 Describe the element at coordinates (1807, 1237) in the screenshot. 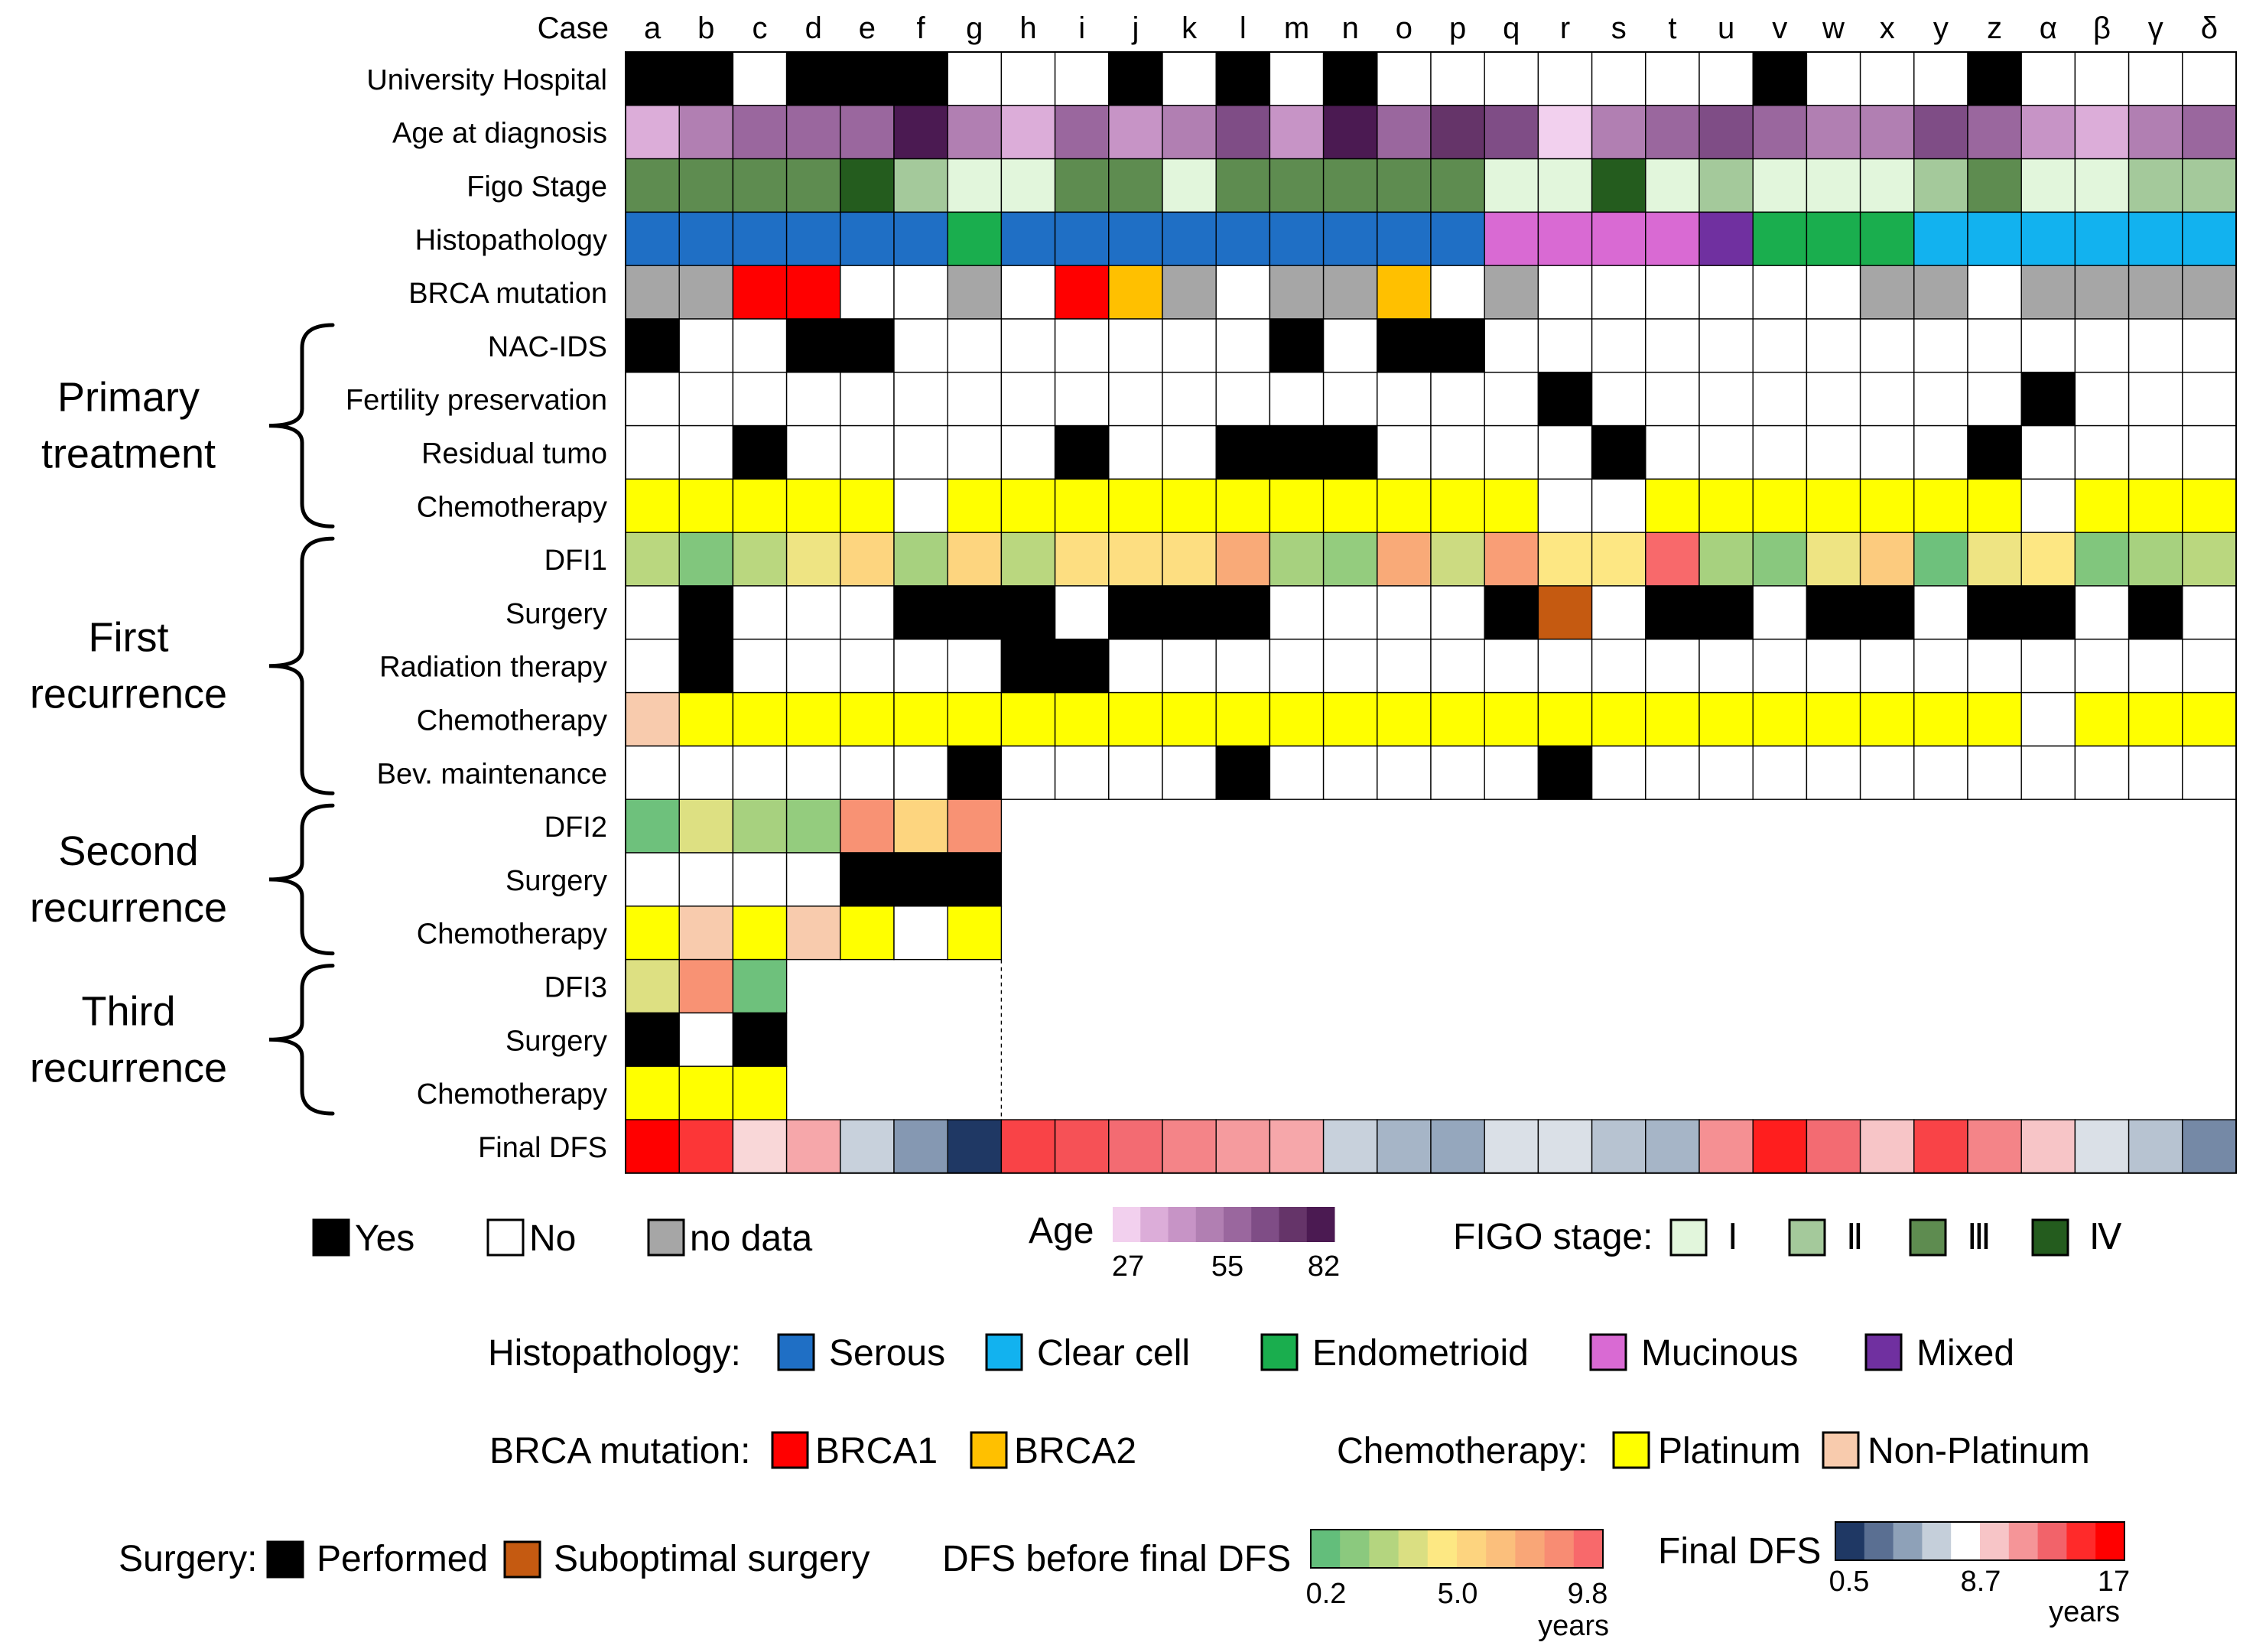

I see `figo-legend-swatch` at that location.